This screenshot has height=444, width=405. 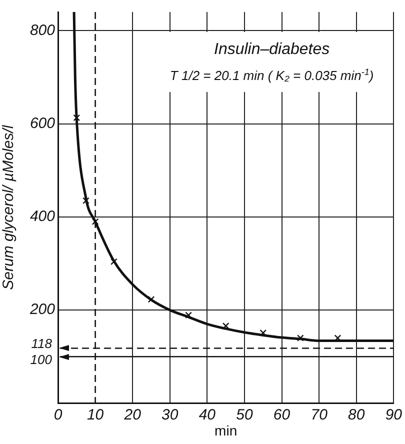 I want to click on x-tick-label: 10, so click(x=95, y=415).